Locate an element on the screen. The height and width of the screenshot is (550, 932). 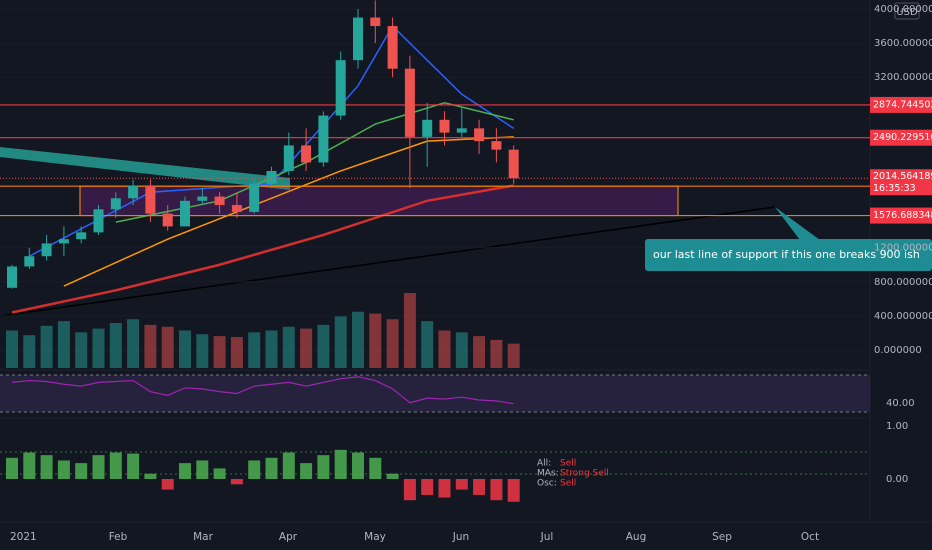
price-tag-label: 2874.744502 is located at coordinates (902, 104).